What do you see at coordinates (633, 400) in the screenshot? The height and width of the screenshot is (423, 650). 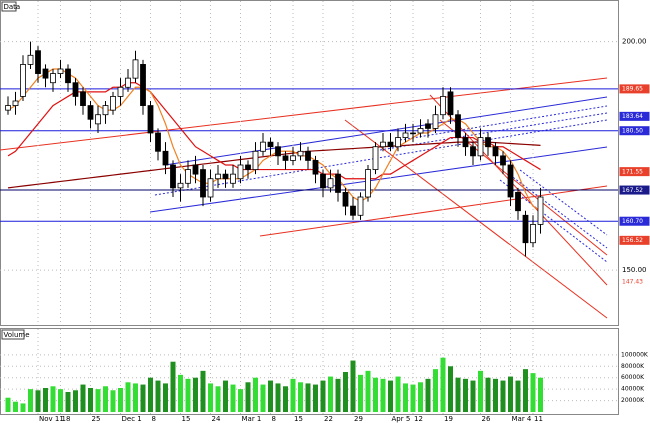 I see `volume-tick-label: 20000K` at bounding box center [633, 400].